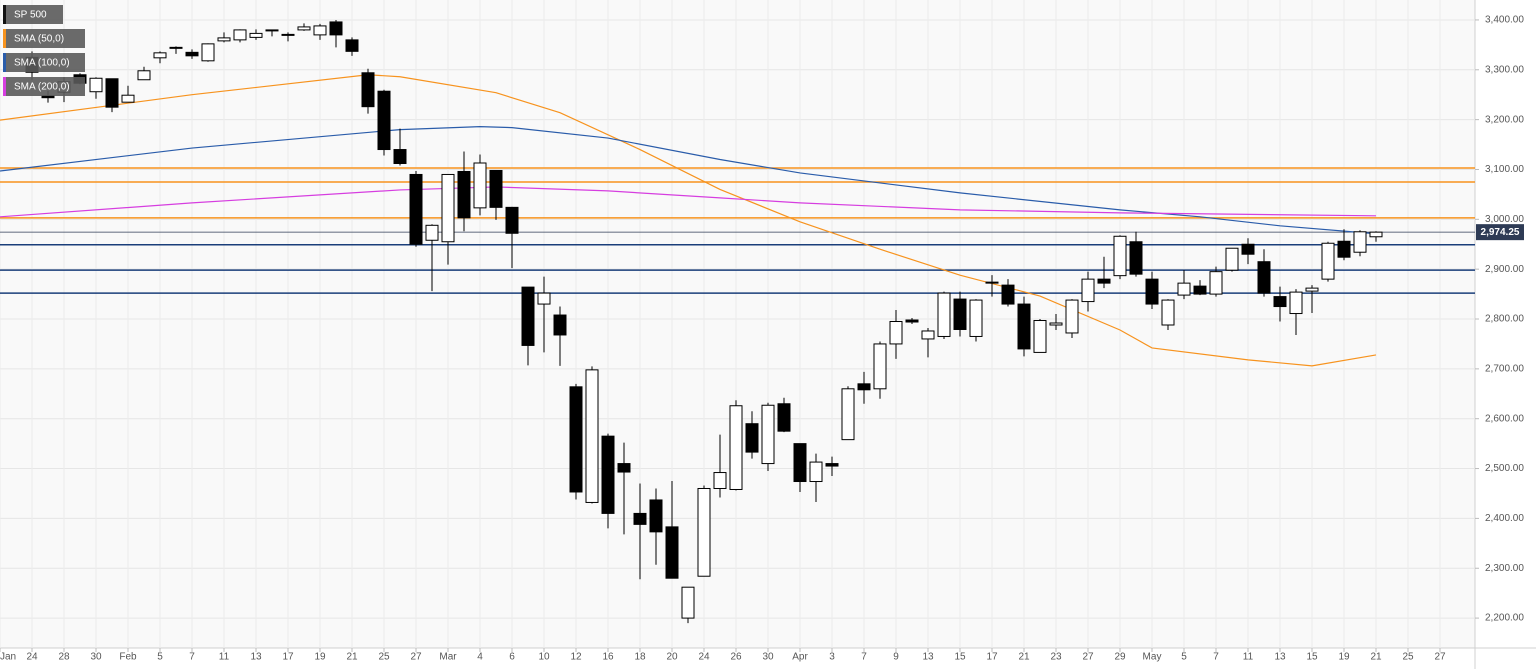 The width and height of the screenshot is (1536, 669). Describe the element at coordinates (39, 39) in the screenshot. I see `legend-label: SMA (50,0)` at that location.